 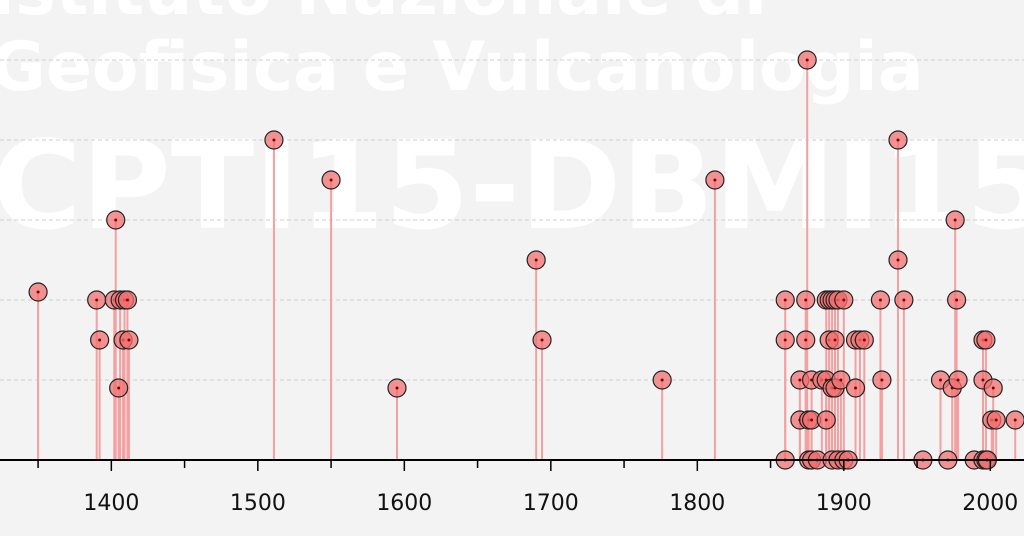 I want to click on x-tick-label: 1700, so click(x=551, y=503).